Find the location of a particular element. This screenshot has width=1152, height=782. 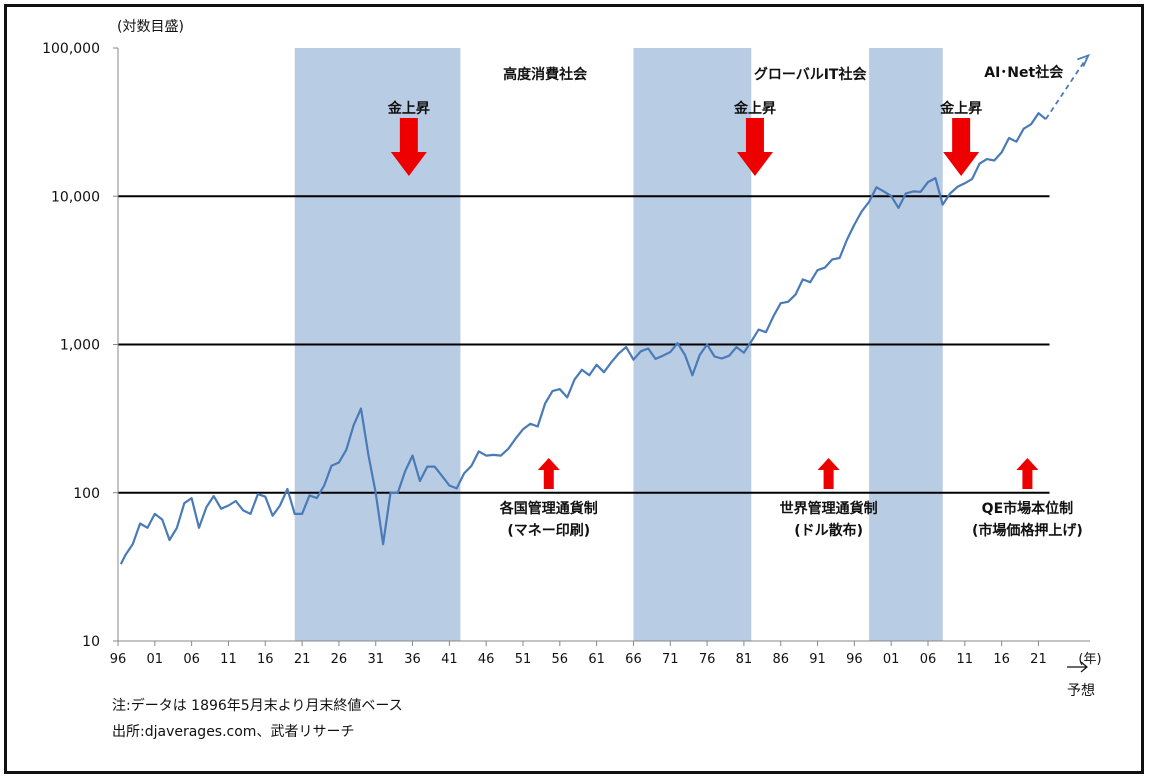

x-unit-label: (年) is located at coordinates (1089, 659).